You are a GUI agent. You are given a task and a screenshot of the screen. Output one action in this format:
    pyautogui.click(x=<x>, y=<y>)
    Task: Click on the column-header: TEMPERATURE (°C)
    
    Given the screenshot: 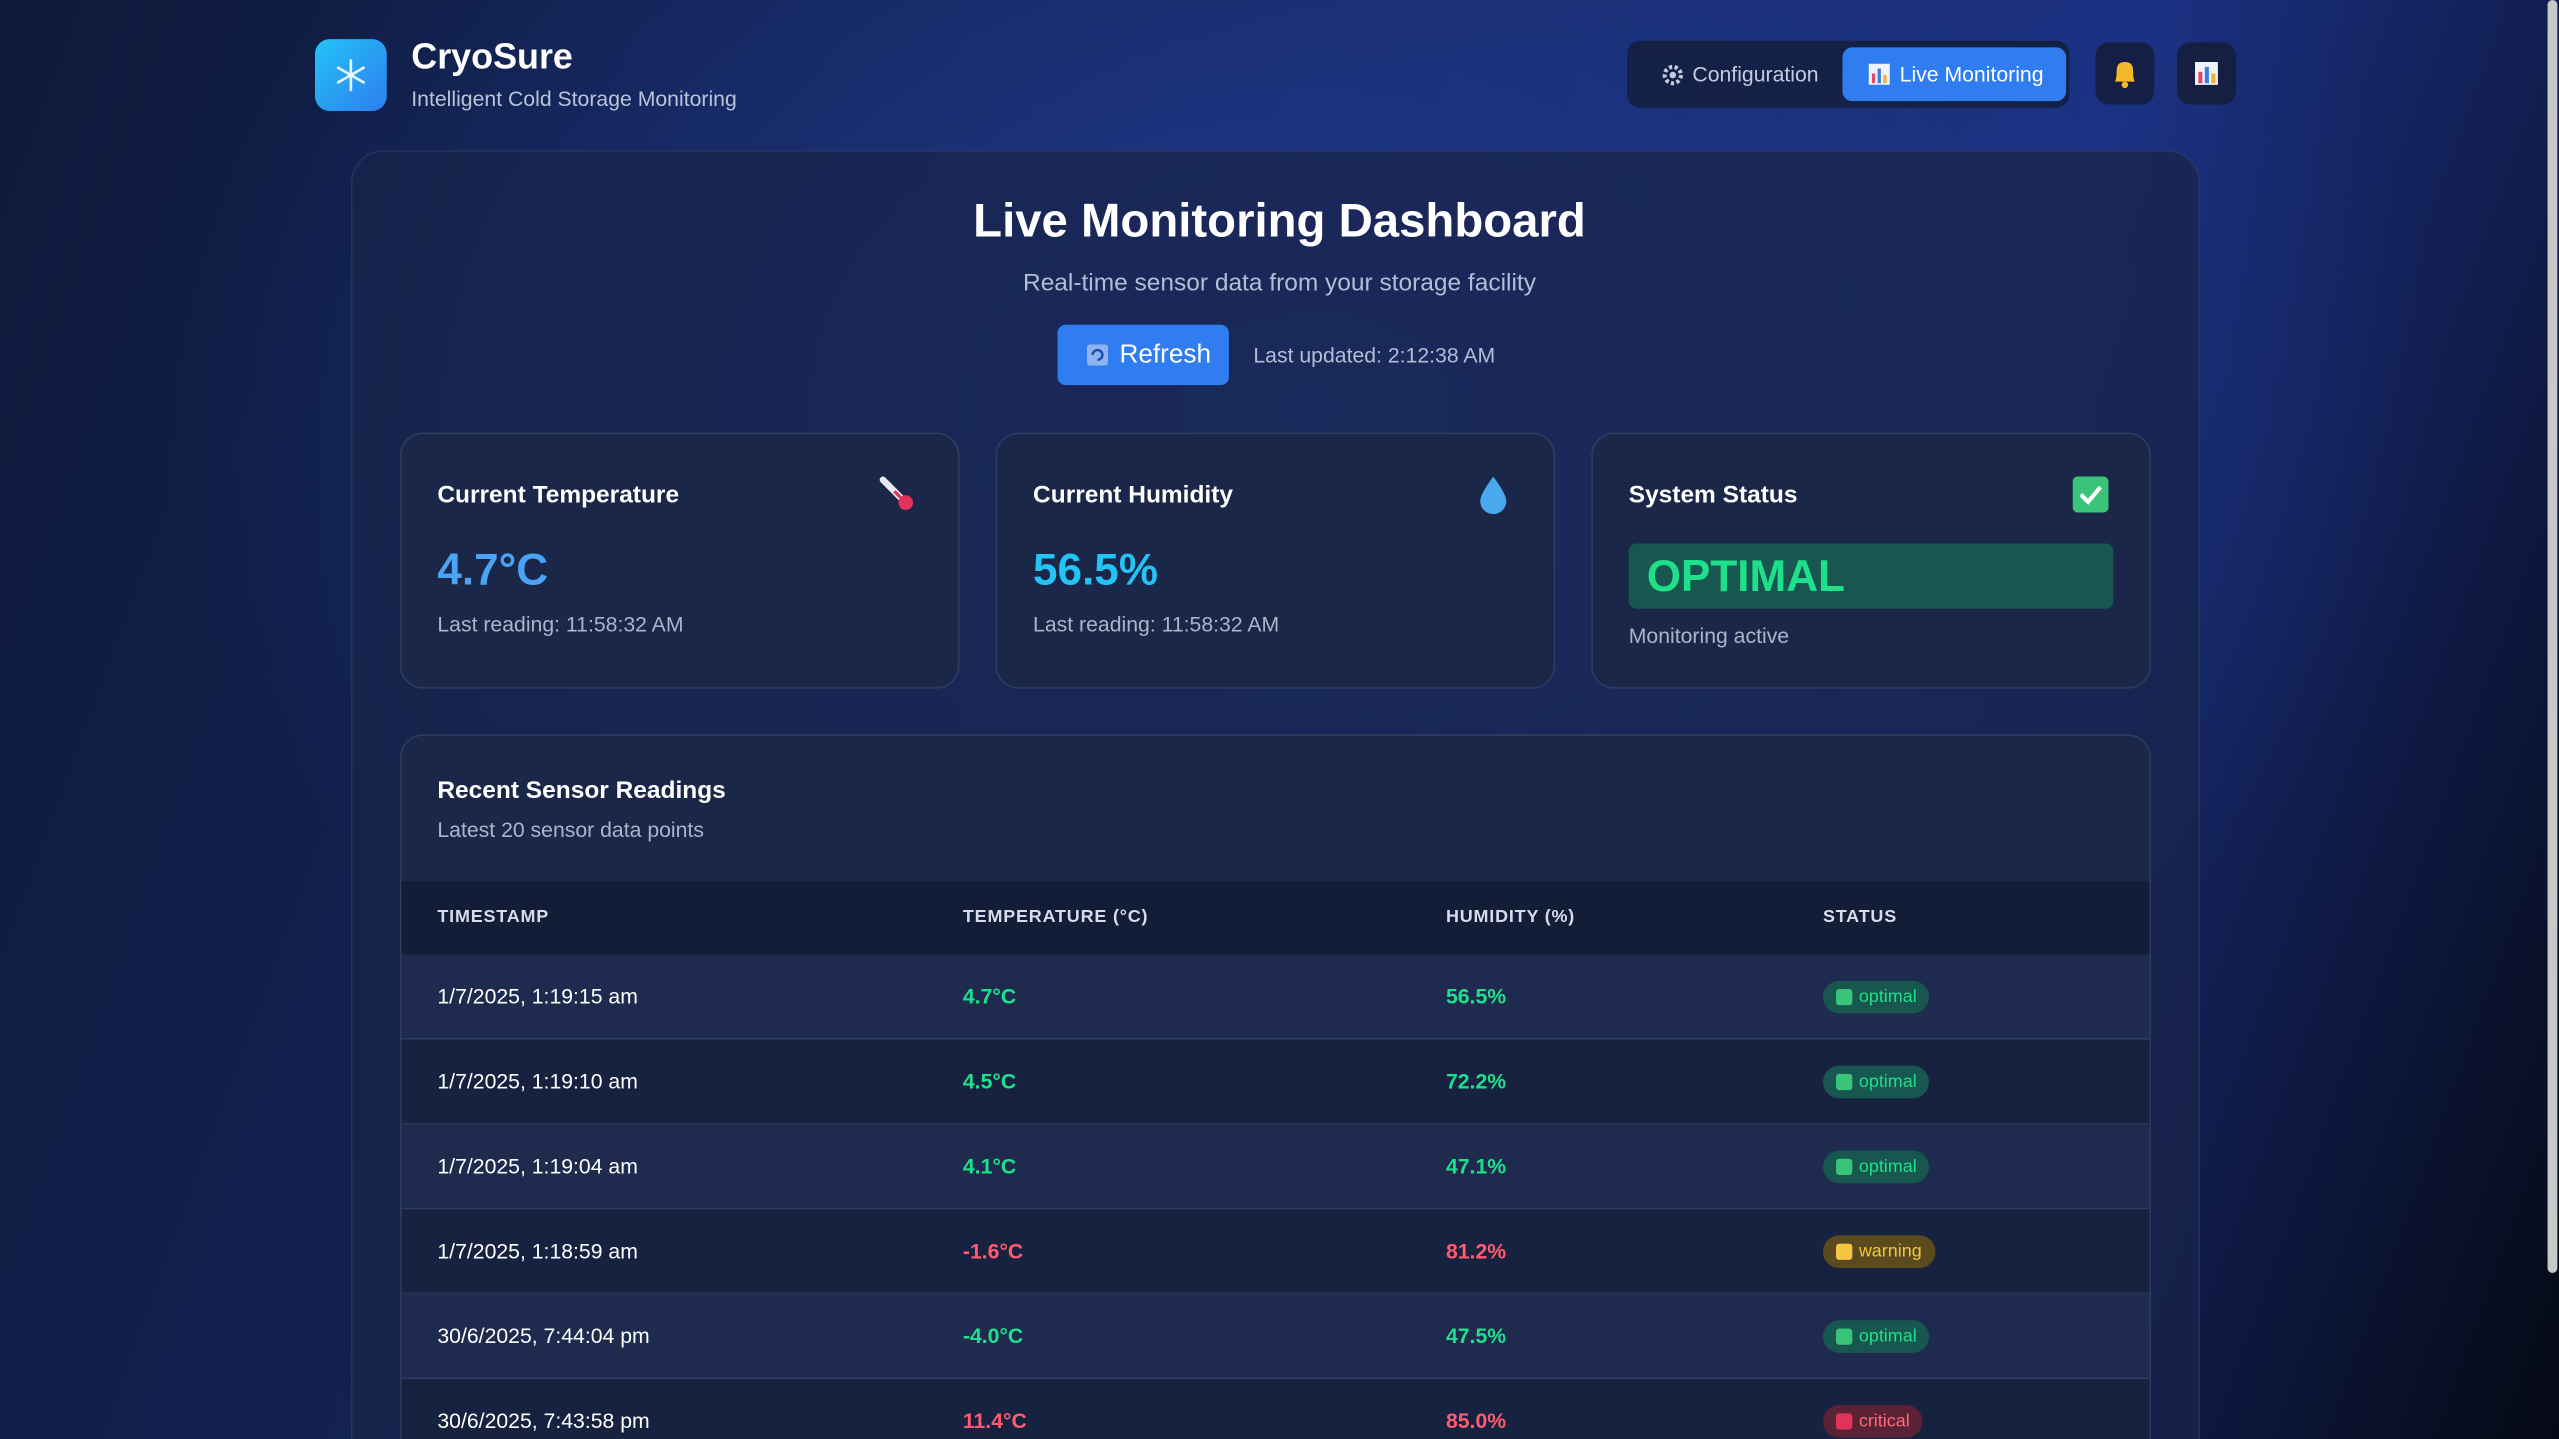 What is the action you would take?
    pyautogui.click(x=1055, y=917)
    